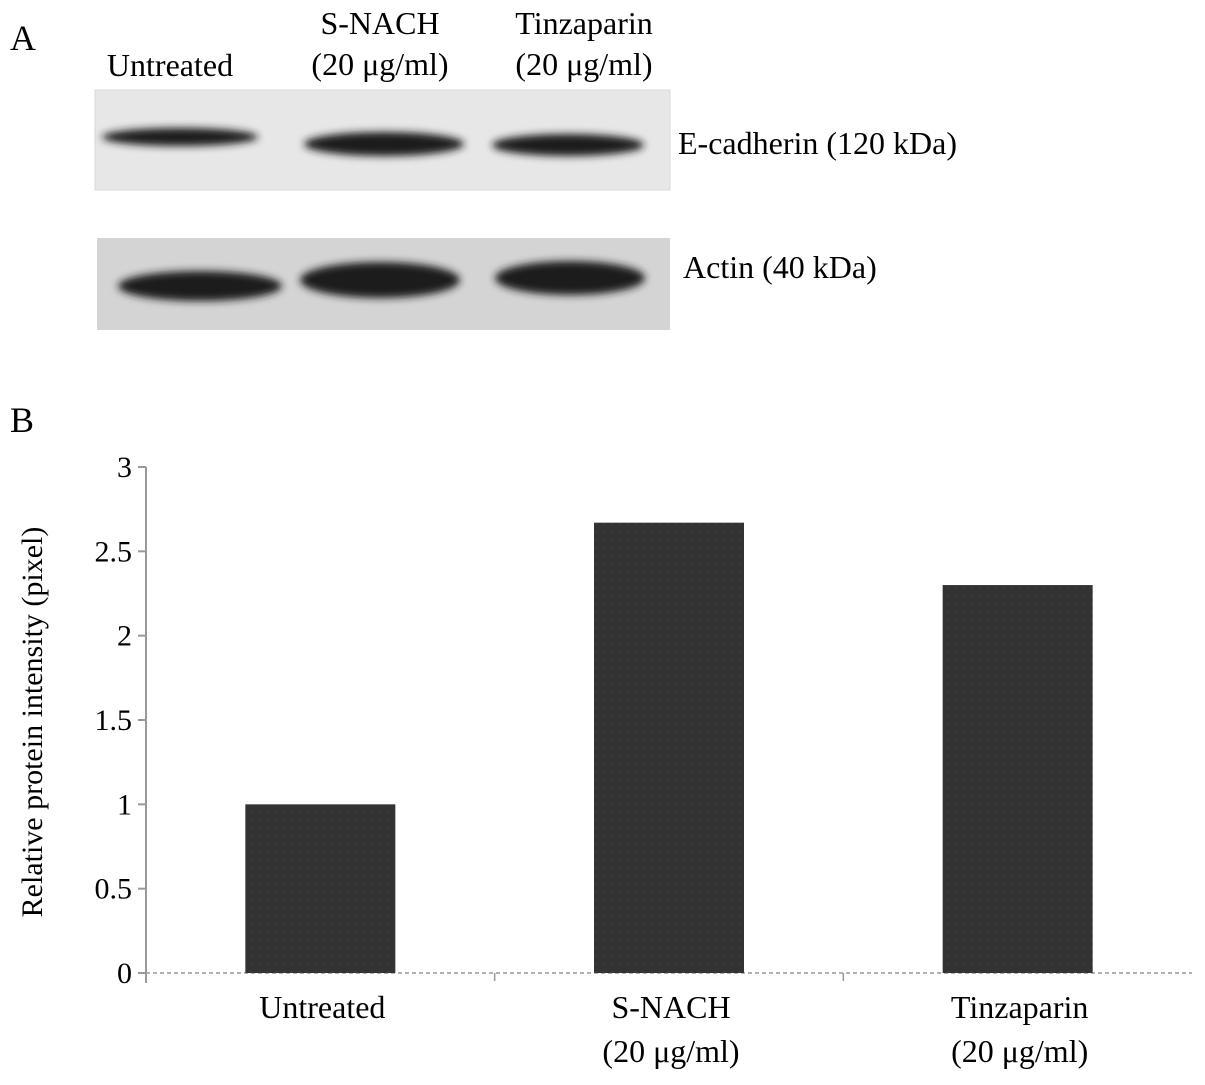 The height and width of the screenshot is (1085, 1205). I want to click on x-tick-label: S-NACH, so click(670, 1007).